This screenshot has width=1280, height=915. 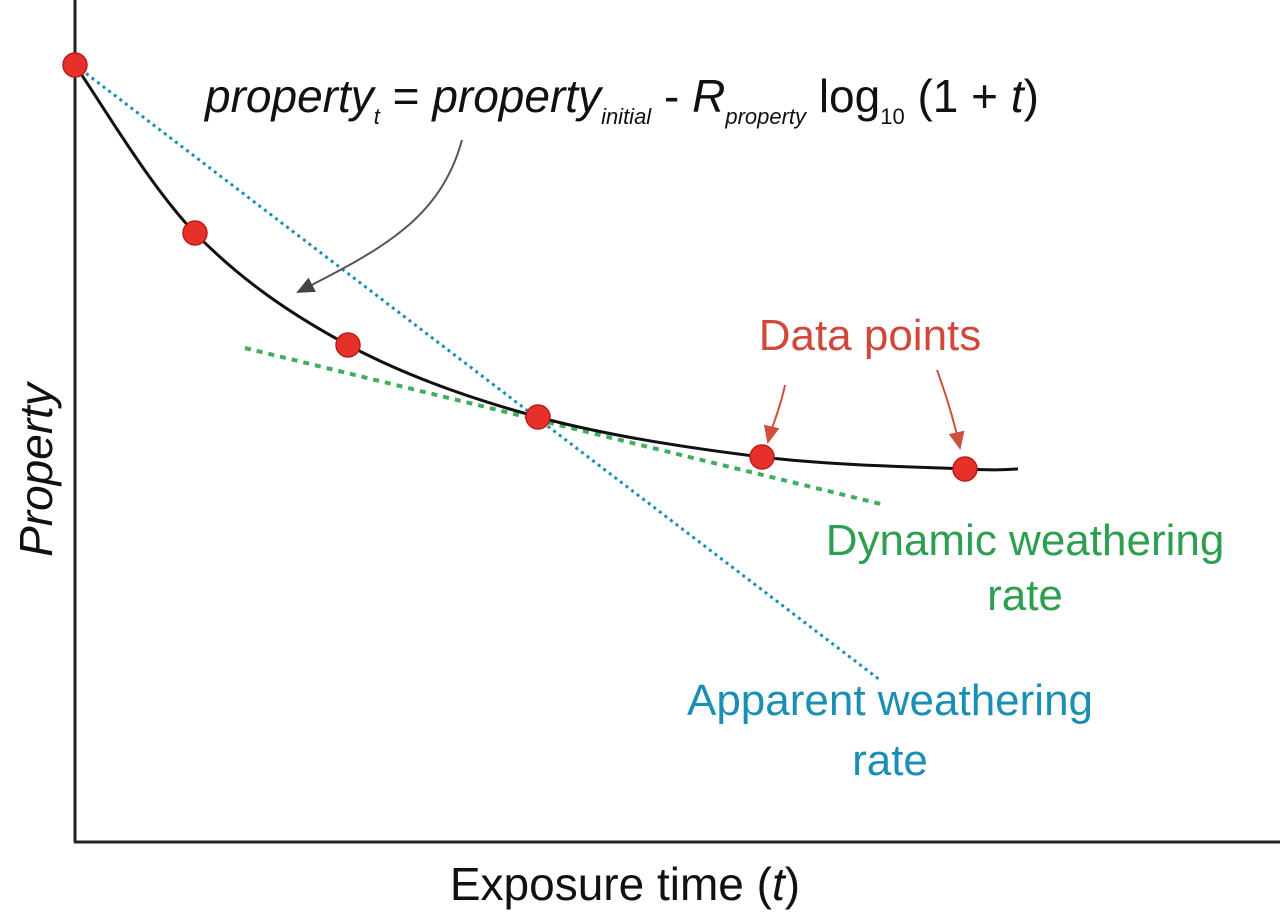 What do you see at coordinates (565, 426) in the screenshot?
I see `dynamic-rate-line` at bounding box center [565, 426].